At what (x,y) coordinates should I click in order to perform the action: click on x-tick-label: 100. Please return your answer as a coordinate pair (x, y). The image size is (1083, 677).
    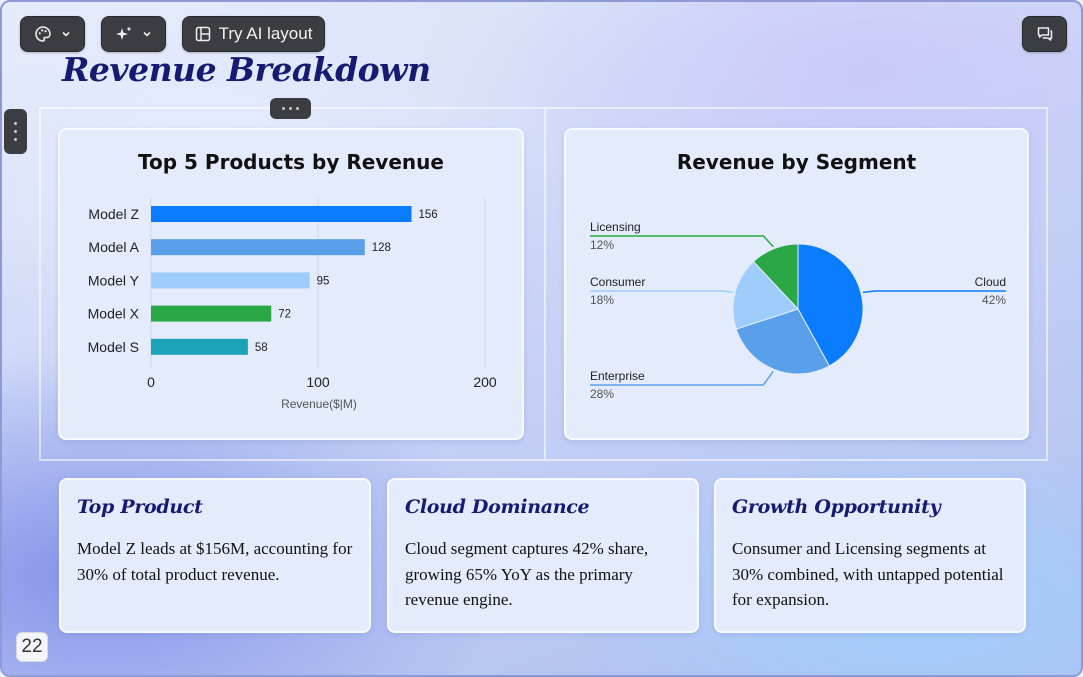
    Looking at the image, I should click on (318, 382).